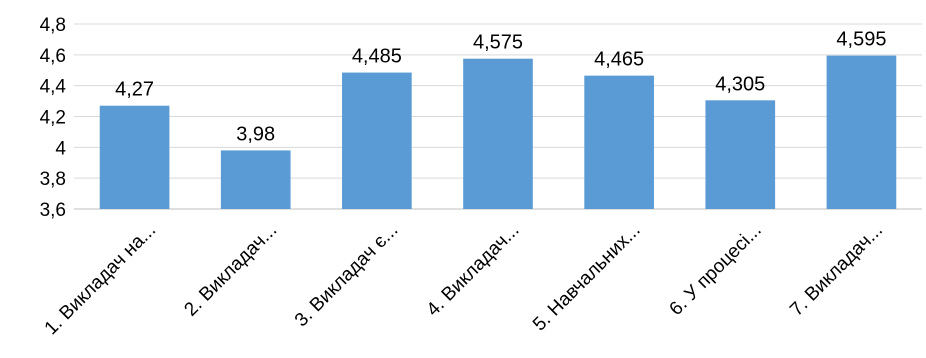 This screenshot has width=926, height=358. I want to click on data-label: 4,485, so click(377, 57).